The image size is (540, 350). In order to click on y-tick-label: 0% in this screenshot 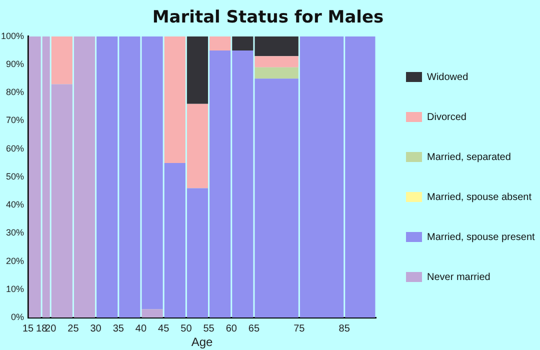, I will do `click(17, 317)`.